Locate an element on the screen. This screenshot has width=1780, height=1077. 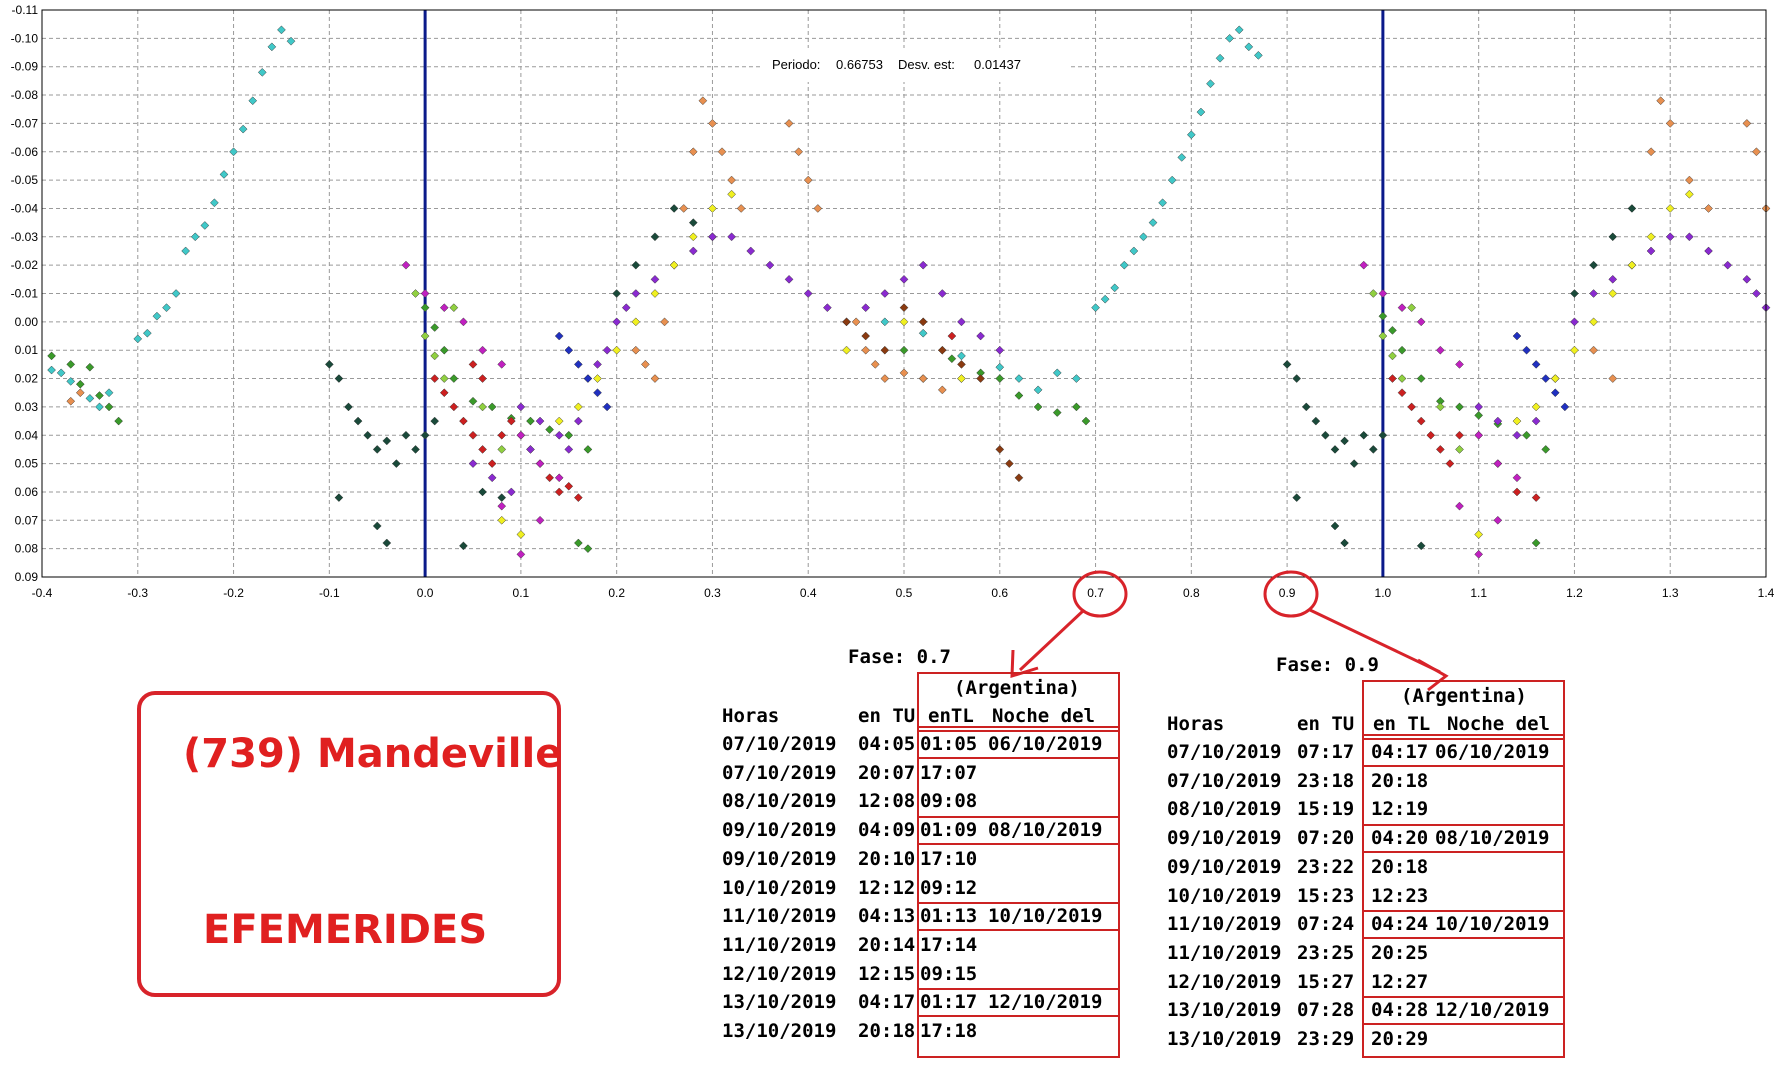
y-tick-label: 0.03 is located at coordinates (27, 407).